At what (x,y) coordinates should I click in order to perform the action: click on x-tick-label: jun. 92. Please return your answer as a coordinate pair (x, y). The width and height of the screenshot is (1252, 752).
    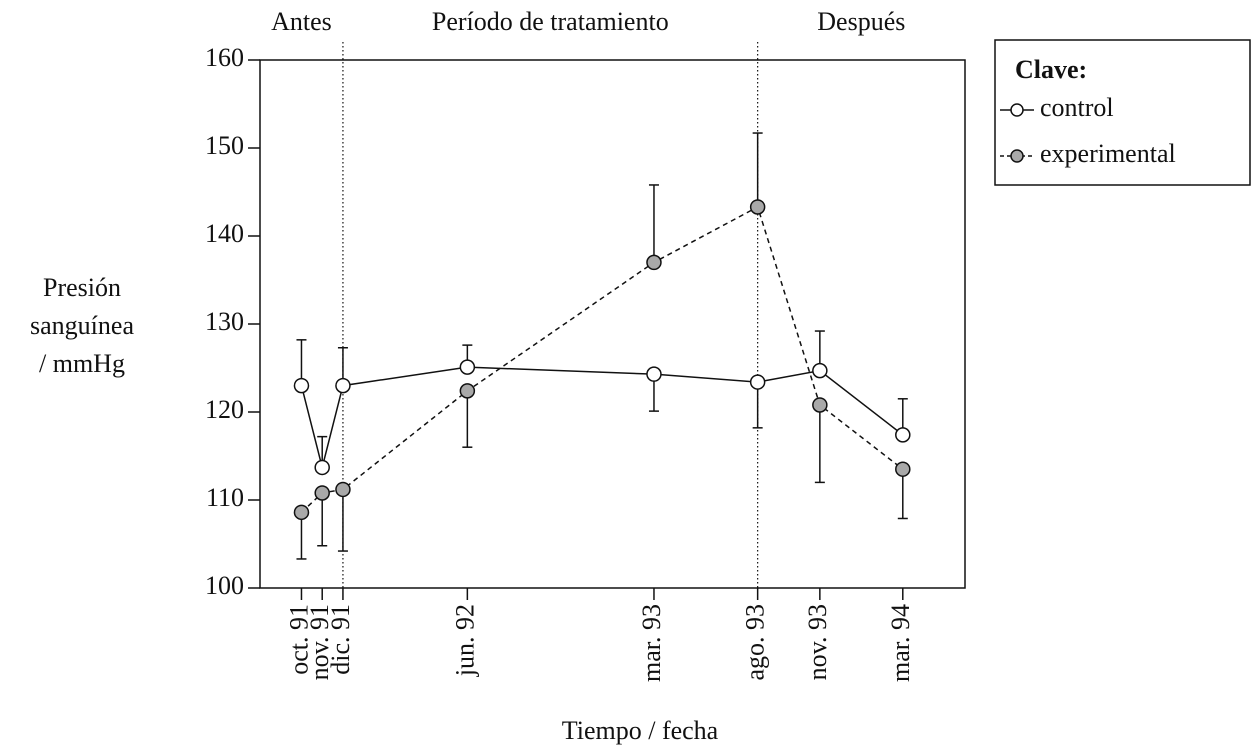
    Looking at the image, I should click on (464, 640).